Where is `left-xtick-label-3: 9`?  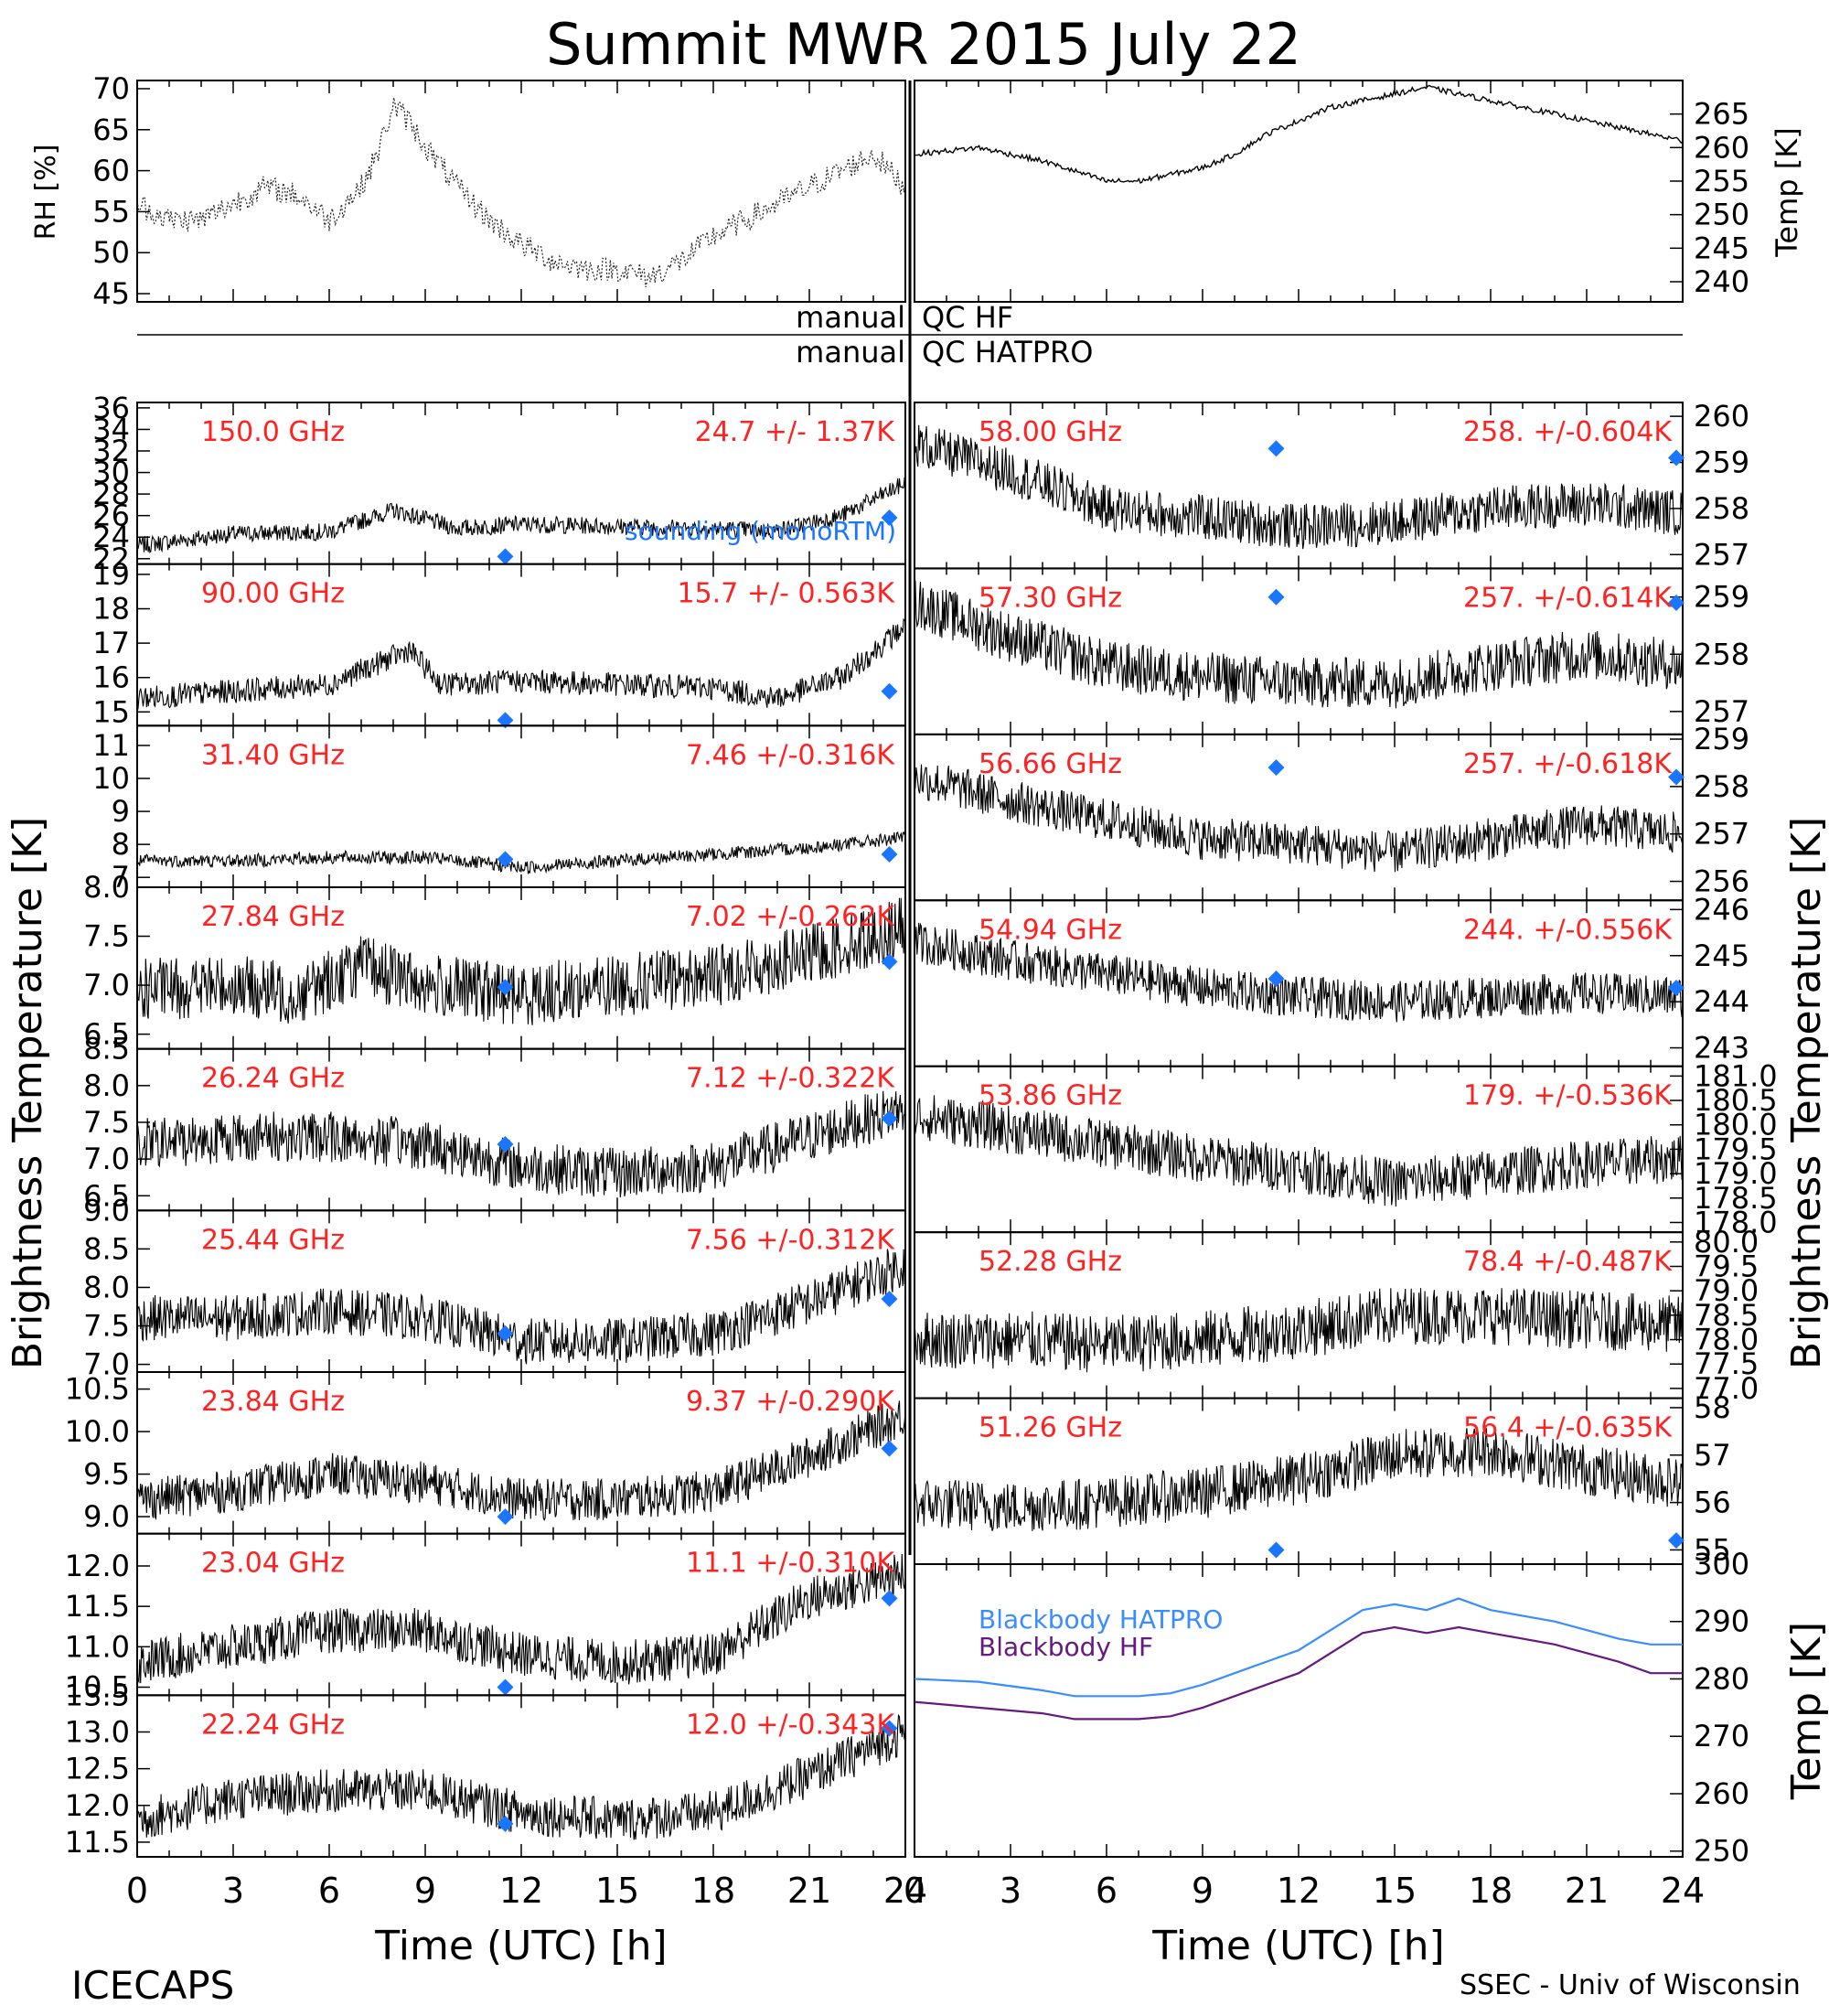
left-xtick-label-3: 9 is located at coordinates (425, 1891).